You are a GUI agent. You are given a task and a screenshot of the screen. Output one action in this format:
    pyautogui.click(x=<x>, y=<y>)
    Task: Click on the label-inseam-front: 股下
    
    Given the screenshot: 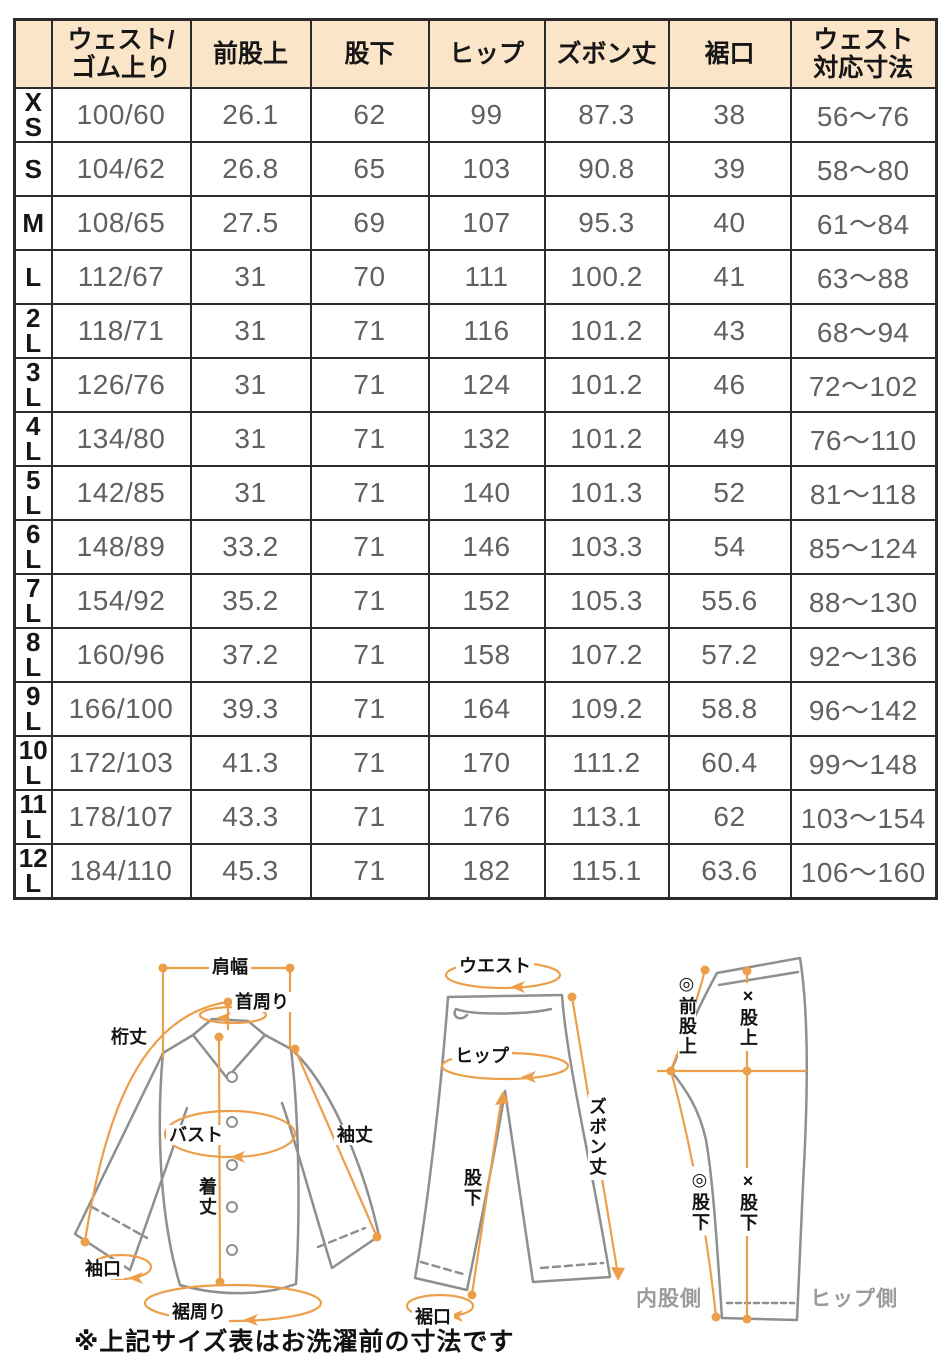 What is the action you would take?
    pyautogui.click(x=472, y=1188)
    